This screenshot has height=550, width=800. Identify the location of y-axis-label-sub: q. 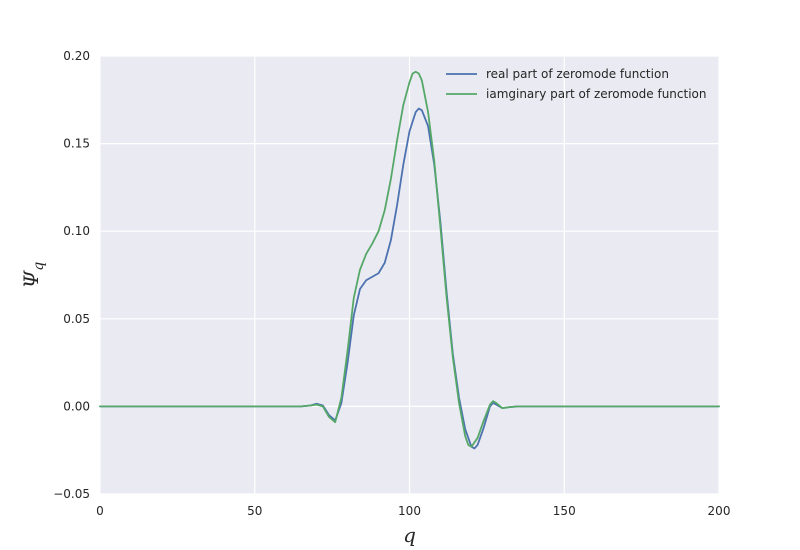
(39, 266).